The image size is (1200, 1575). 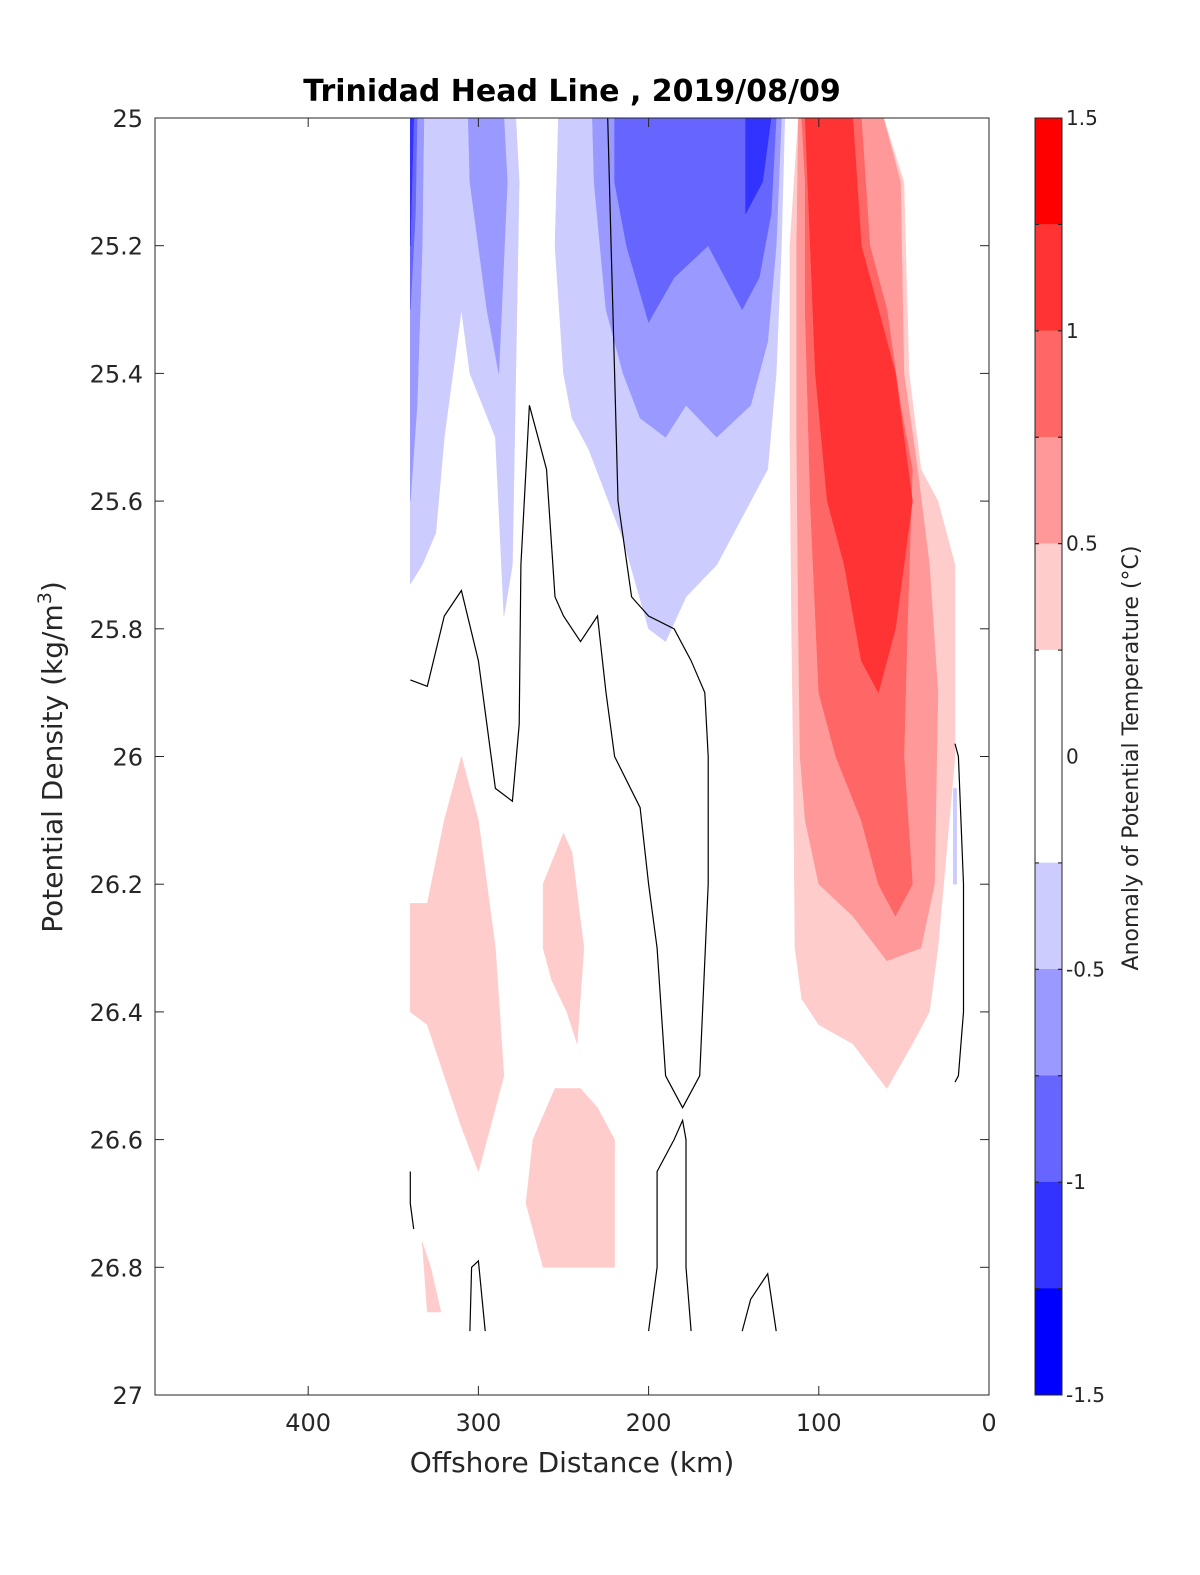 I want to click on colorbar-tick-label: 0, so click(x=1072, y=757).